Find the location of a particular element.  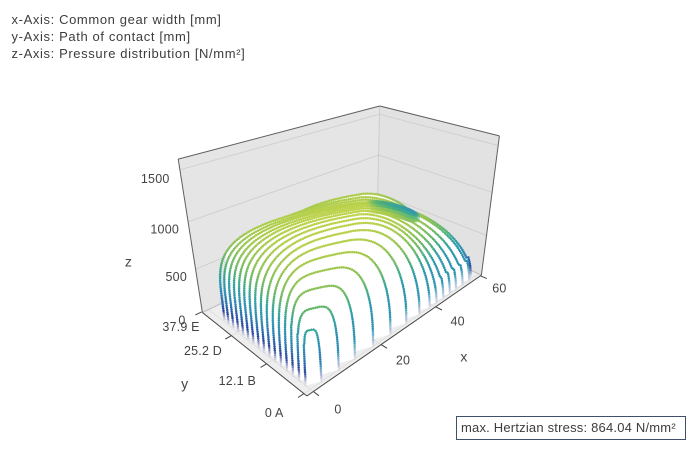

svg-text: x is located at coordinates (463, 357).